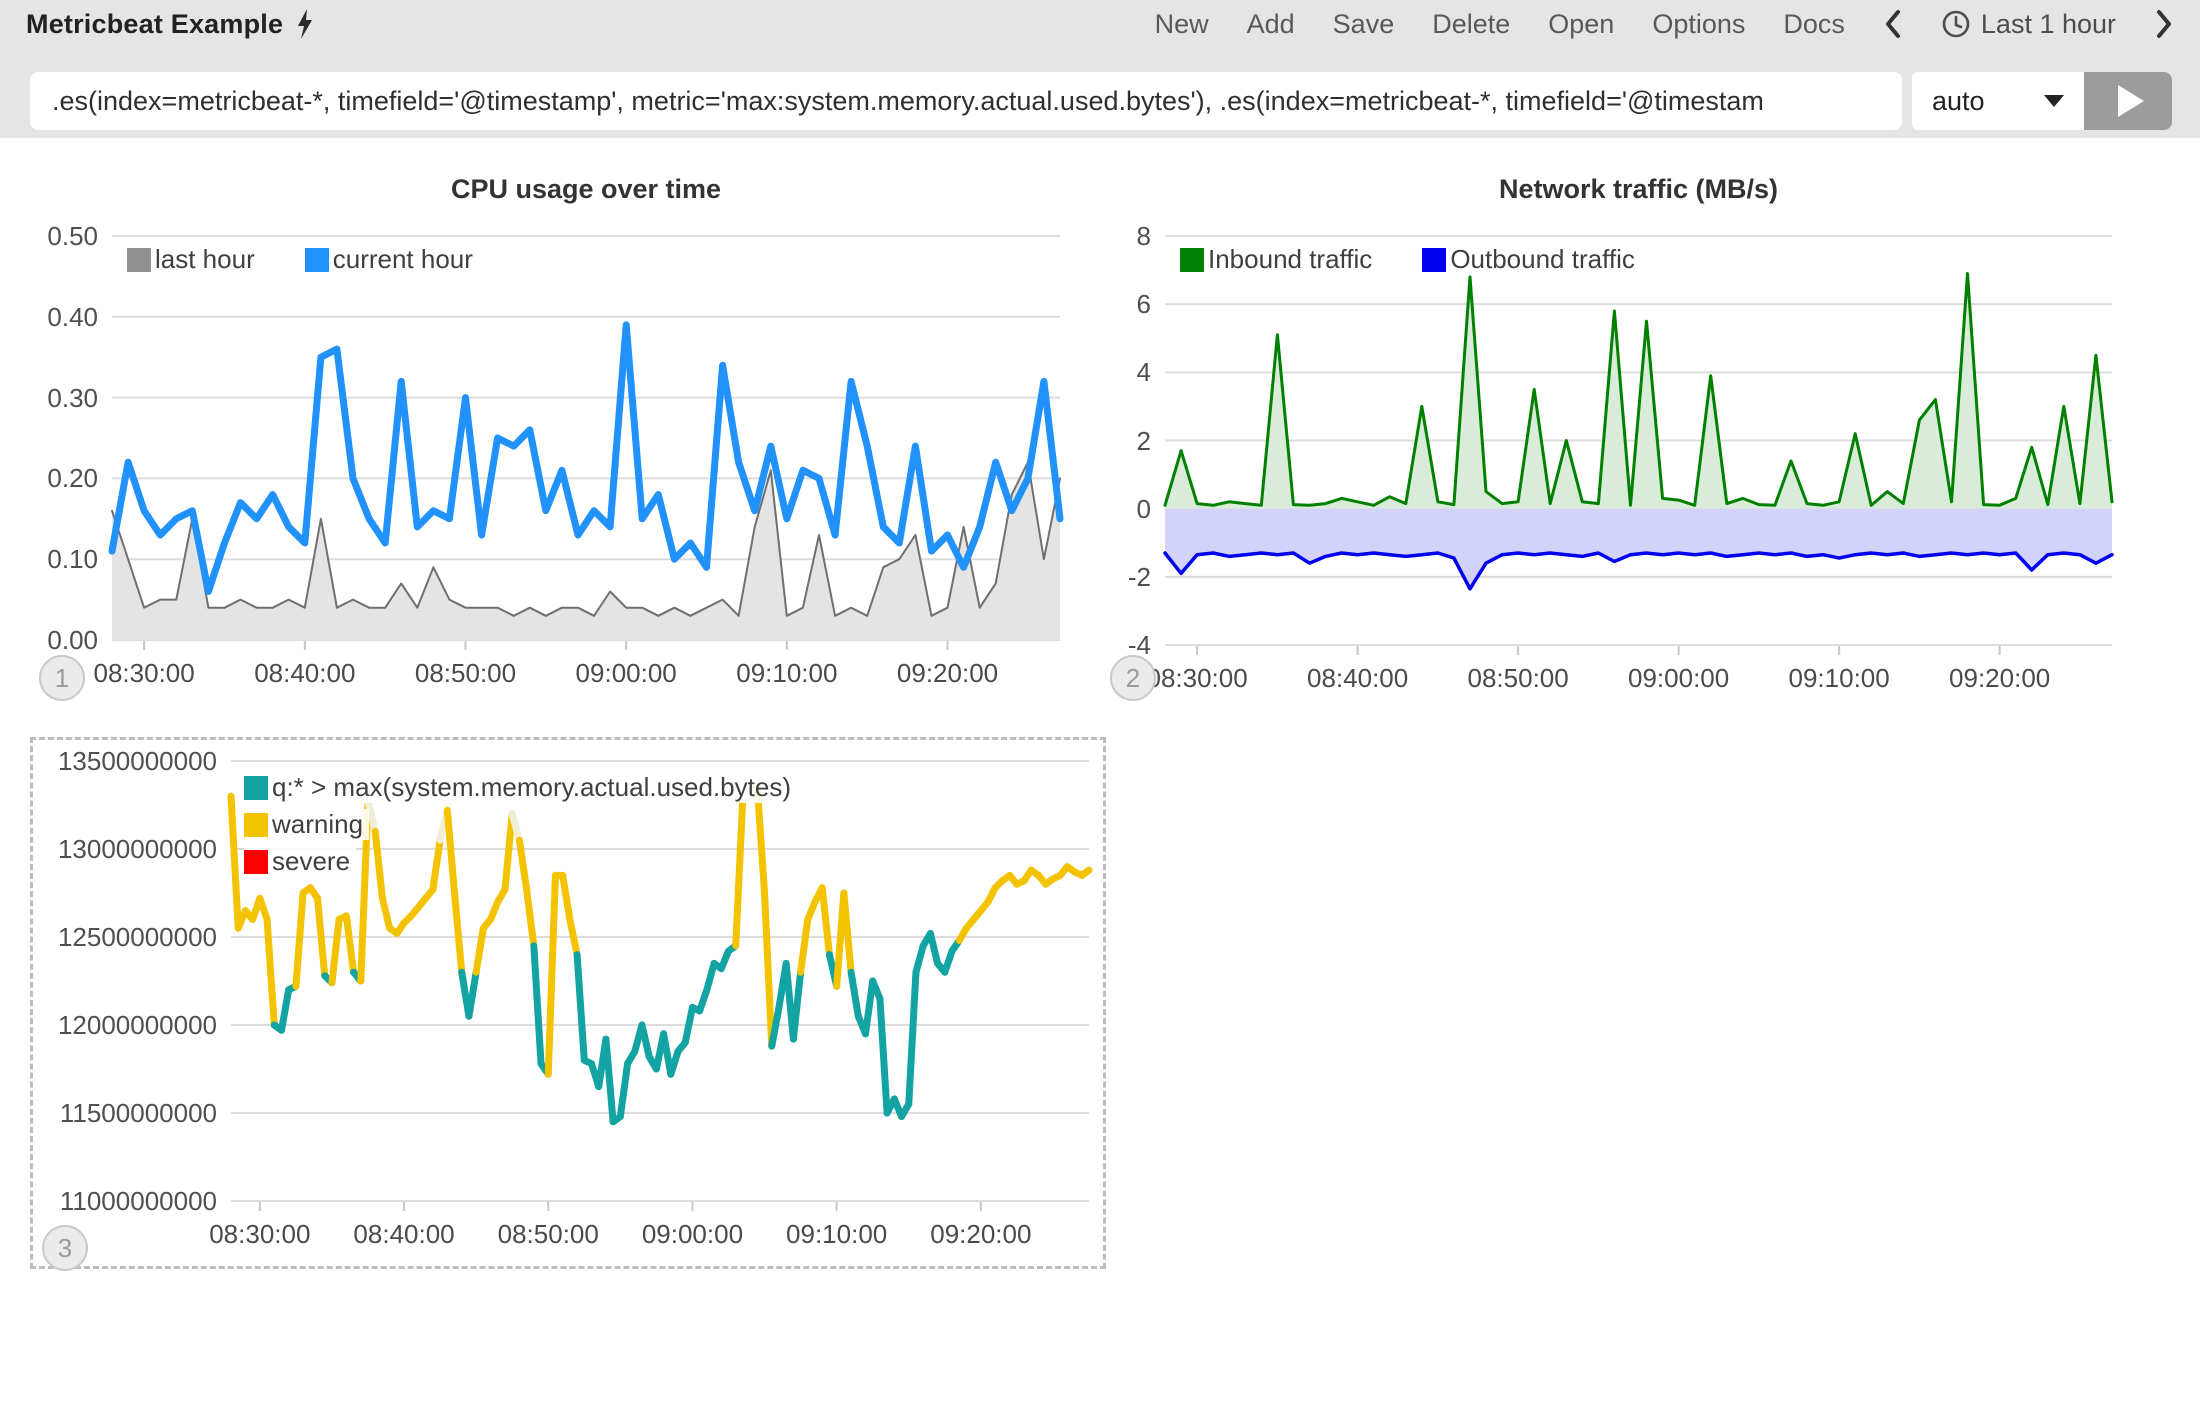  I want to click on y-axis-label: 0.10, so click(72, 559).